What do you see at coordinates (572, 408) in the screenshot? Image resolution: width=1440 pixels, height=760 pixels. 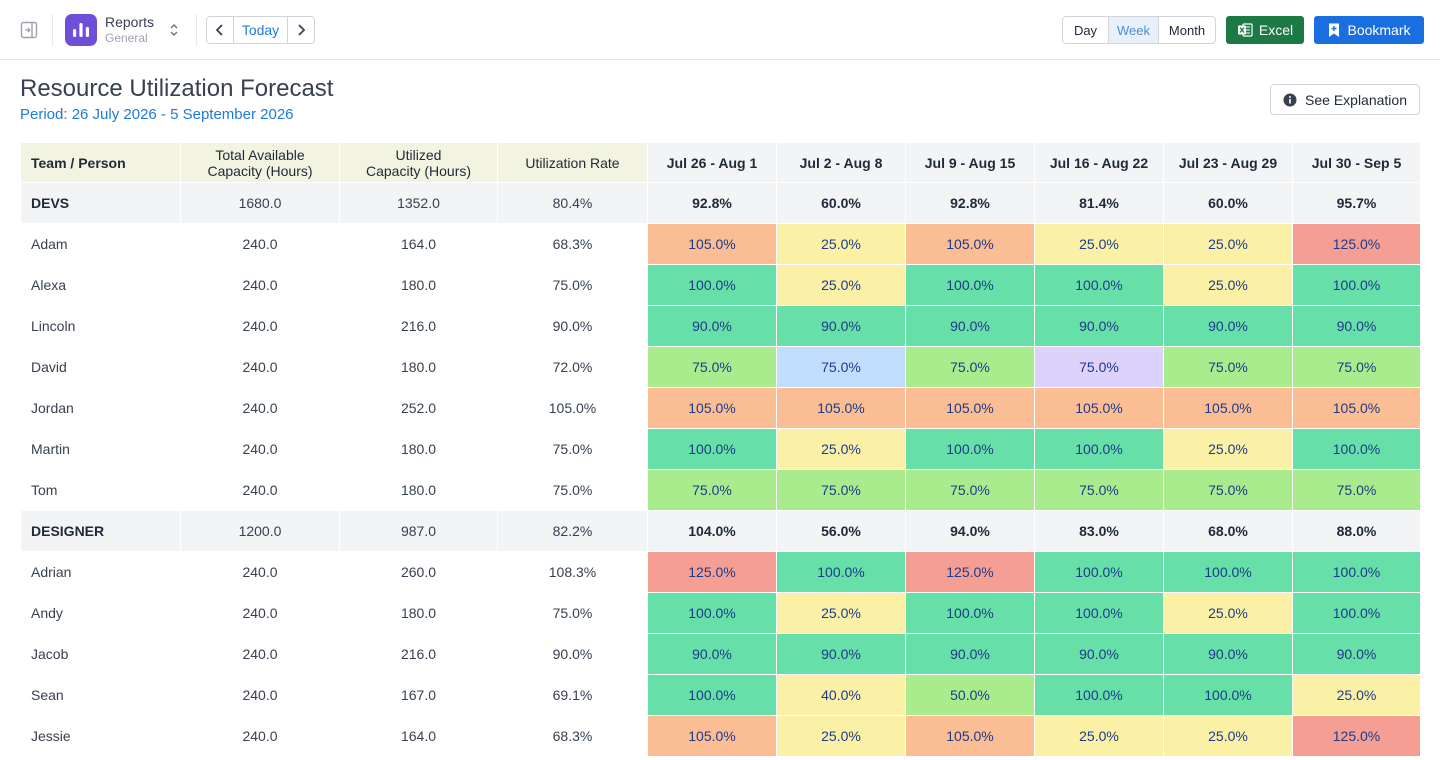 I see `utilization-rate-cell: 105.0%` at bounding box center [572, 408].